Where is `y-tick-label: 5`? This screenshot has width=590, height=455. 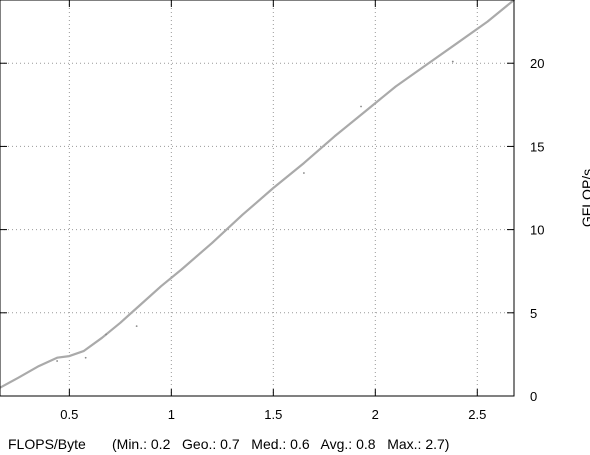 y-tick-label: 5 is located at coordinates (533, 313).